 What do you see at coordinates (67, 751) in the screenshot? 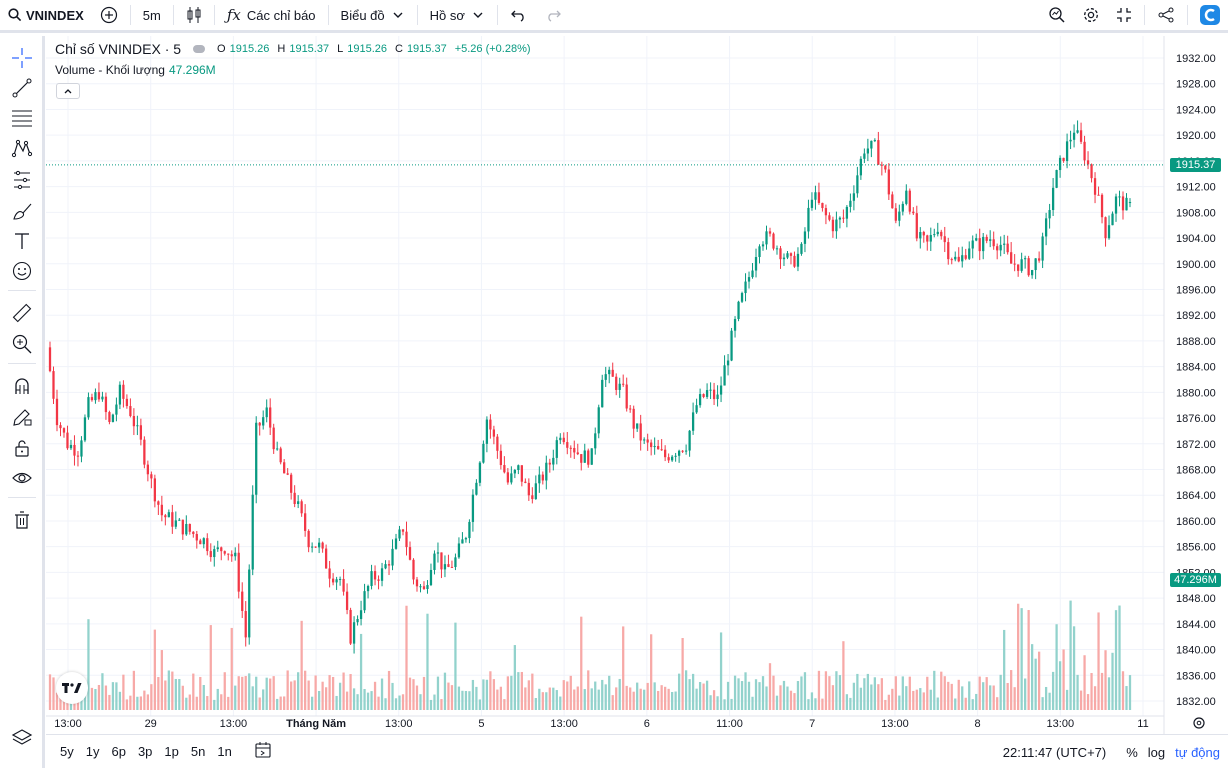
I see `range-button-5y: 5y` at bounding box center [67, 751].